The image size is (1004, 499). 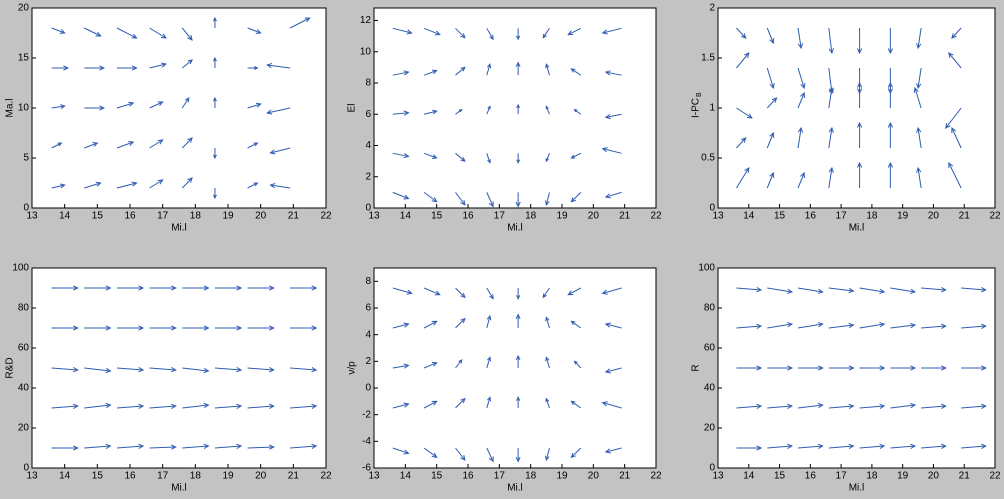 What do you see at coordinates (712, 108) in the screenshot?
I see `y-tick-label: 1` at bounding box center [712, 108].